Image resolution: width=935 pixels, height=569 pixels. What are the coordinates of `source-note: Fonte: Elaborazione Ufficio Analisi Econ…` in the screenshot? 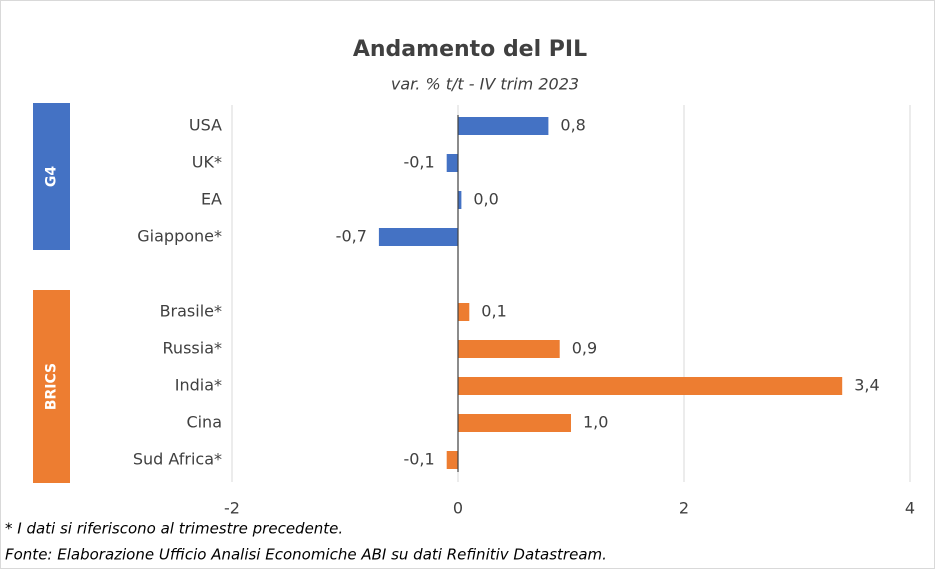 It's located at (306, 555).